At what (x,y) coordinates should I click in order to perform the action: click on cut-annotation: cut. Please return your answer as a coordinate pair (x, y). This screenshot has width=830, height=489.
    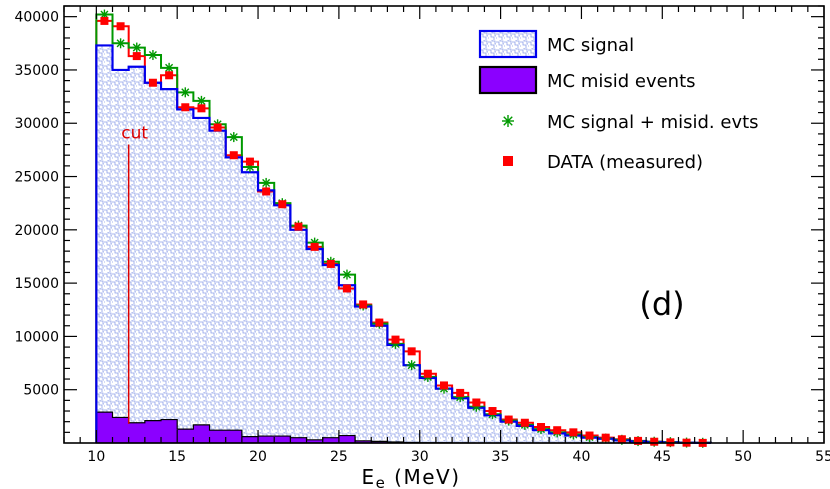
    Looking at the image, I should click on (134, 274).